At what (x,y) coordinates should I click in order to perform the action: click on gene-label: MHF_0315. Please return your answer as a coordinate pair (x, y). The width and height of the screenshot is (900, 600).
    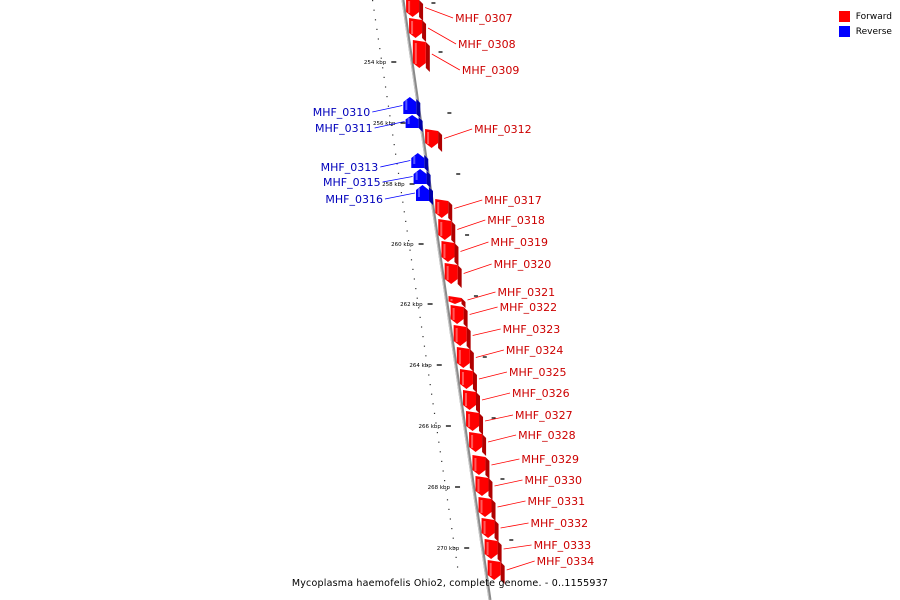
    Looking at the image, I should click on (352, 182).